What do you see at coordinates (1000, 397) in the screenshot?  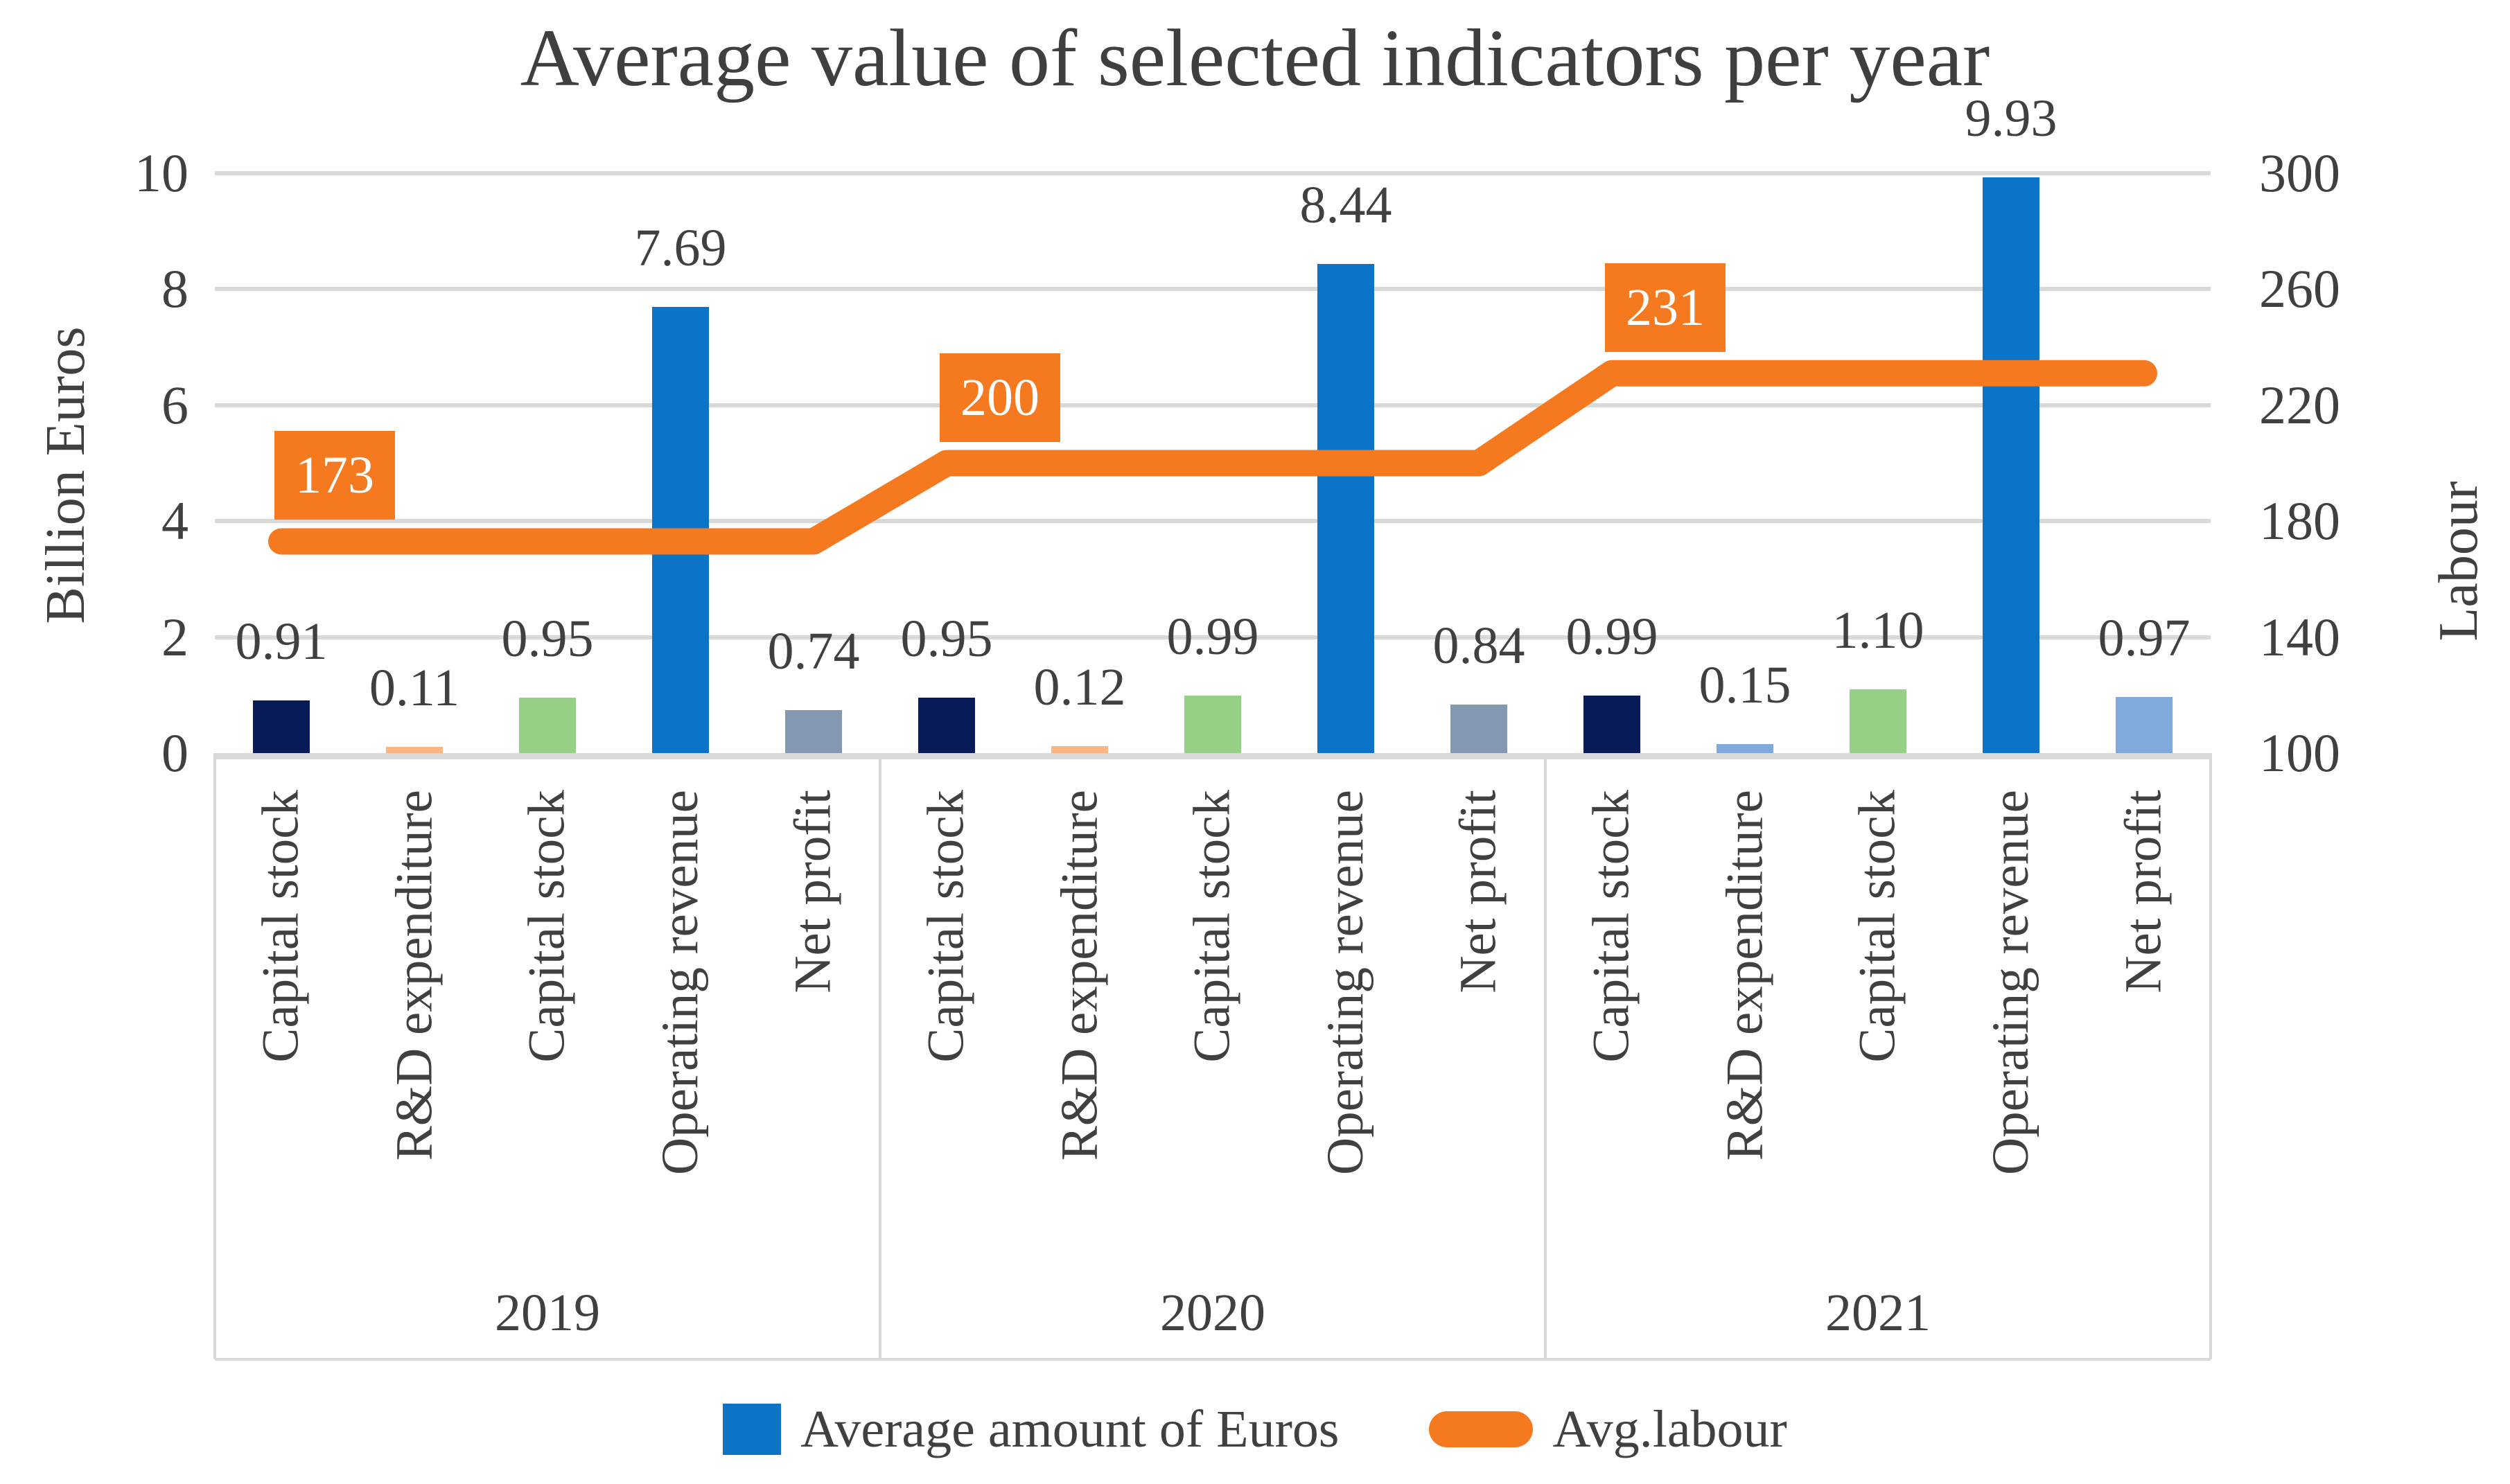 I see `line-value-badge: 200` at bounding box center [1000, 397].